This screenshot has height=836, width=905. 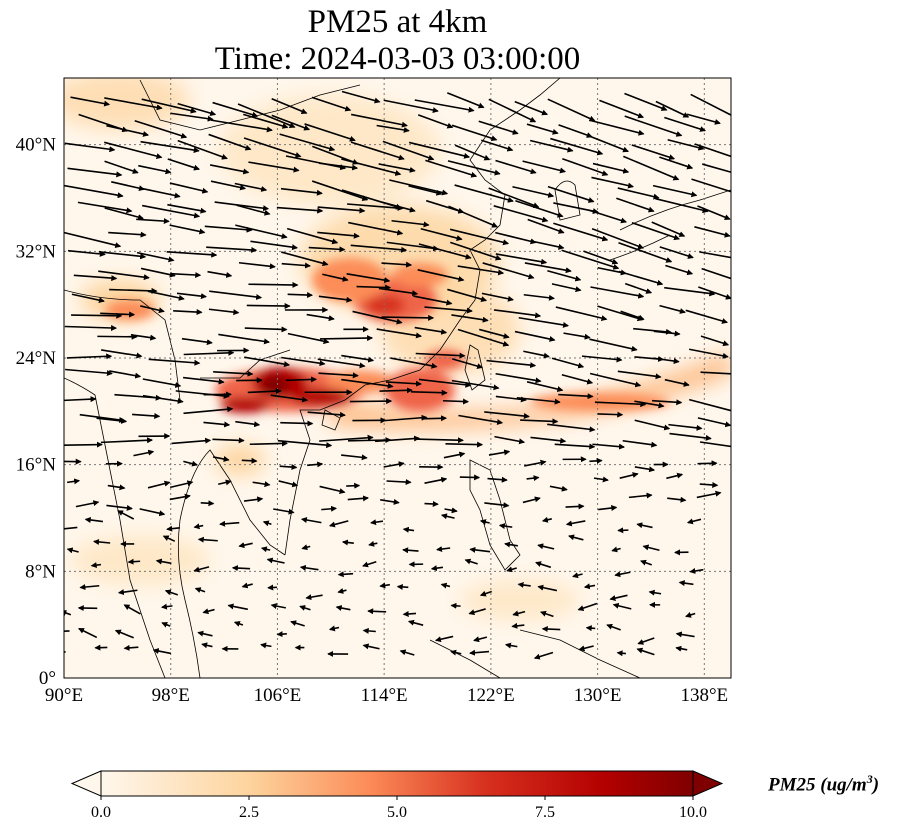 I want to click on lat-tick-label: 32°N, so click(x=36, y=251).